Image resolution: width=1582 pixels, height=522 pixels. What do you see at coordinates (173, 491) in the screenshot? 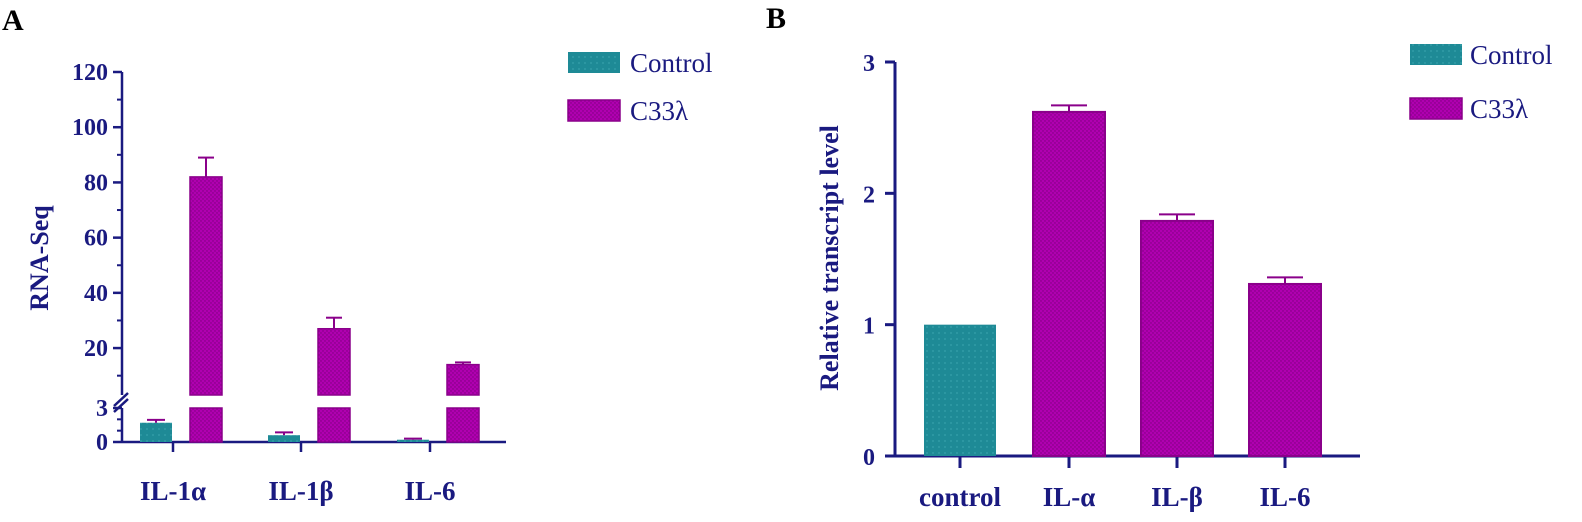
I see `panel-a-category-label: IL-1α` at bounding box center [173, 491].